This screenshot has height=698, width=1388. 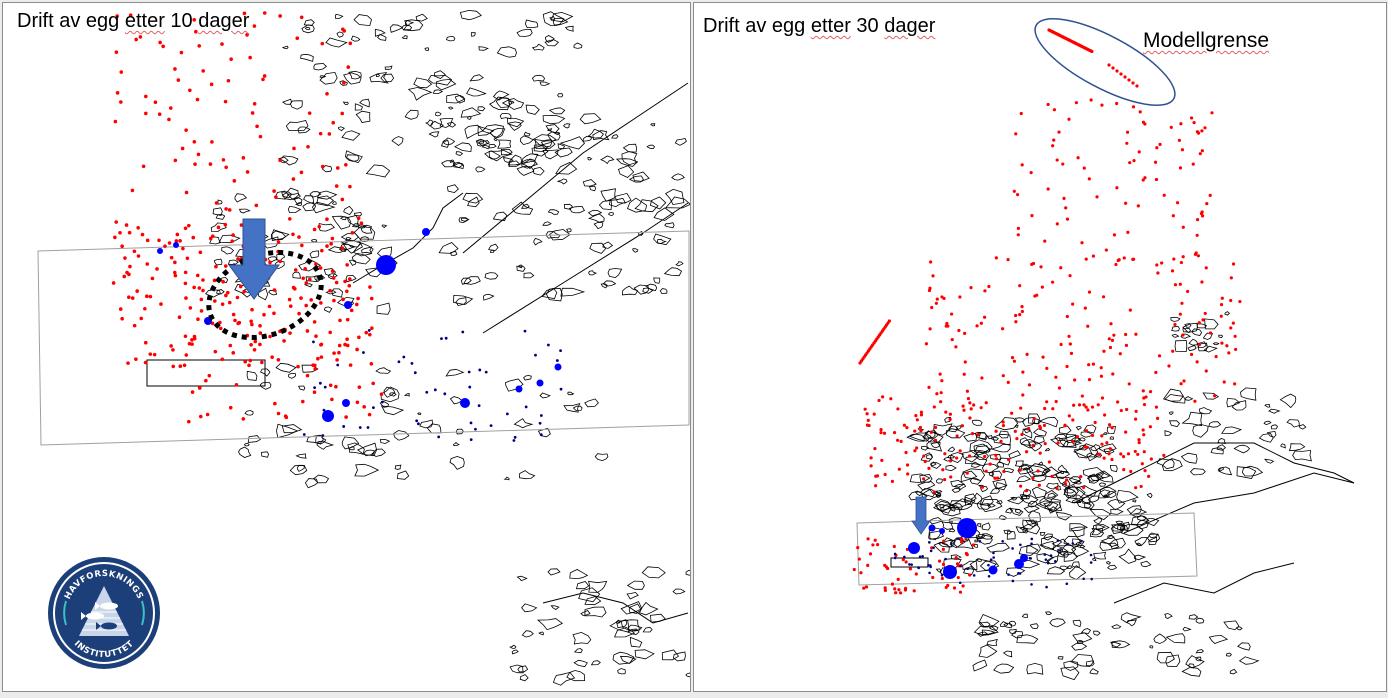 I want to click on model-boundary-label: Modellgrense, so click(x=1206, y=40).